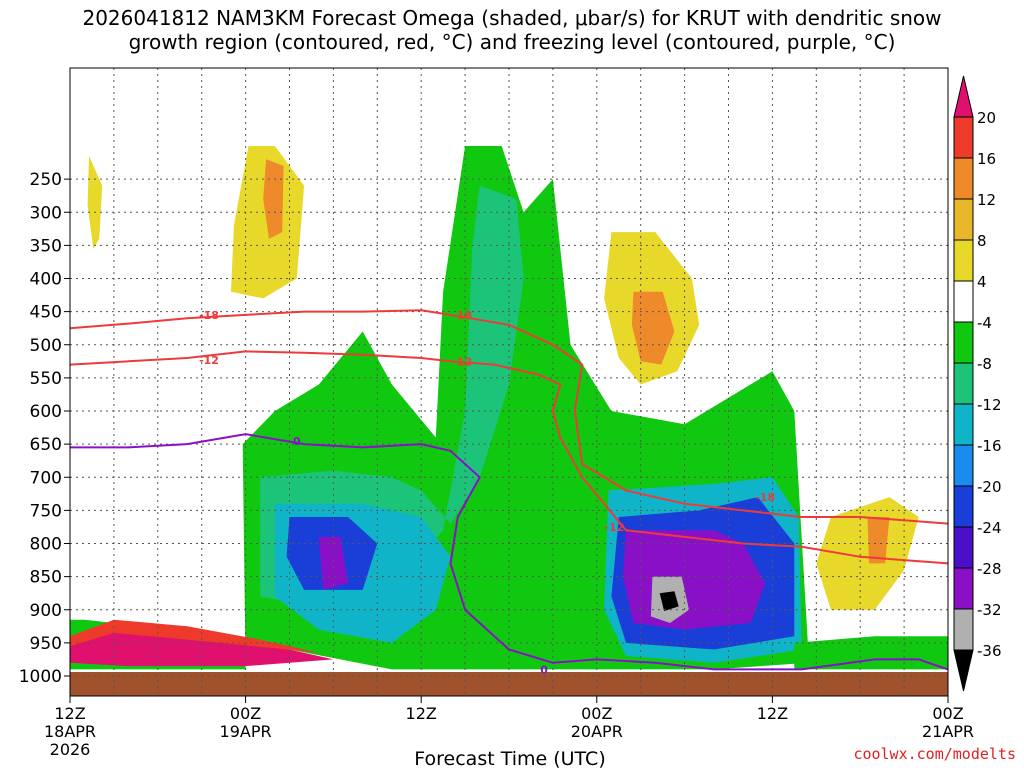 This screenshot has height=768, width=1024. Describe the element at coordinates (46, 313) in the screenshot. I see `y-tick-label: 450` at that location.